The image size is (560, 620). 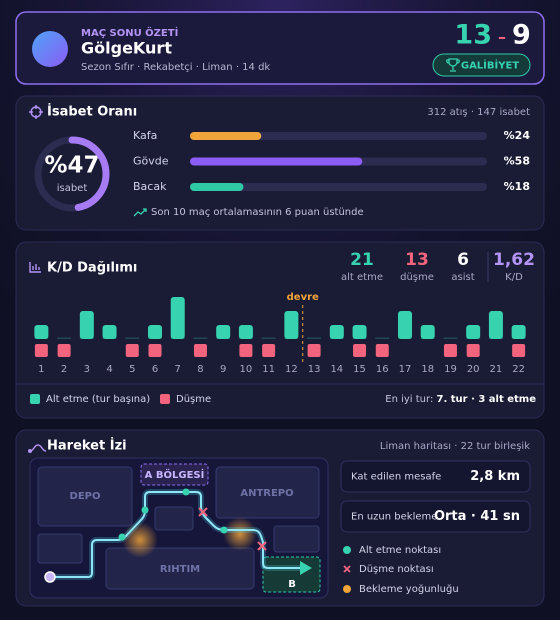 I want to click on accuracy-caption: isabet, so click(x=72, y=188).